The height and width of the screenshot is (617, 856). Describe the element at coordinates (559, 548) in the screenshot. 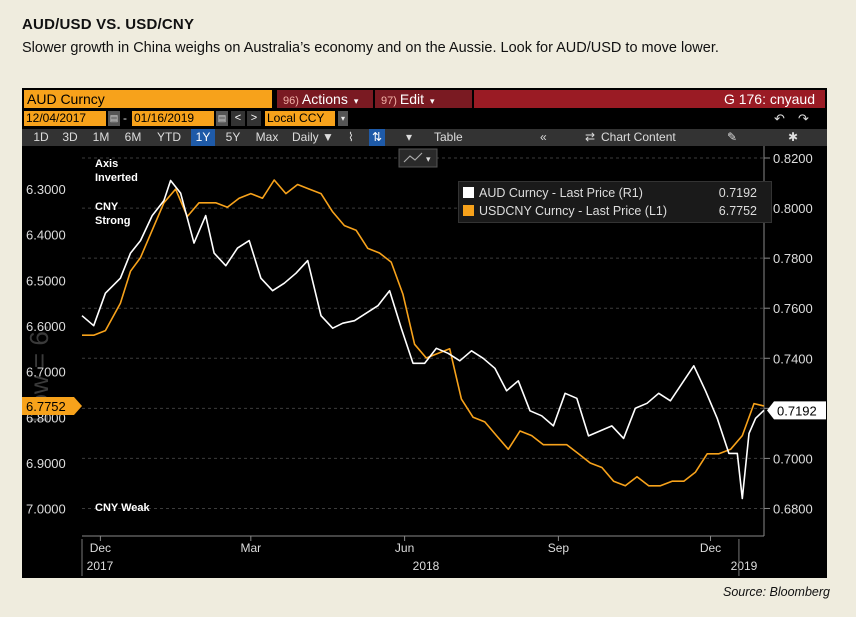

I see `x-axis-month-label: Sep` at that location.